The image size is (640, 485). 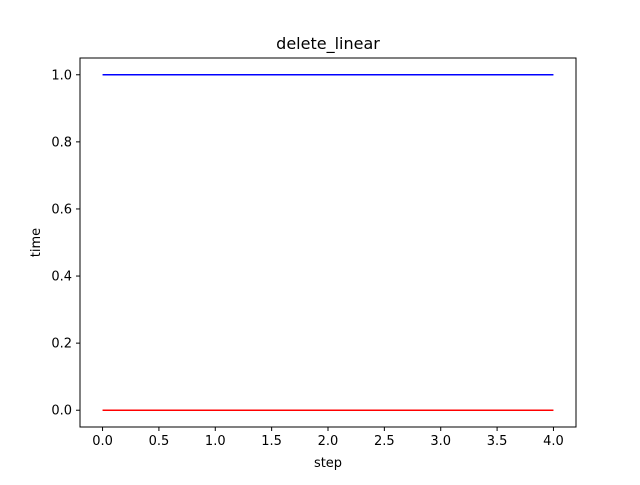 I want to click on y-axis-label: time, so click(x=36, y=242).